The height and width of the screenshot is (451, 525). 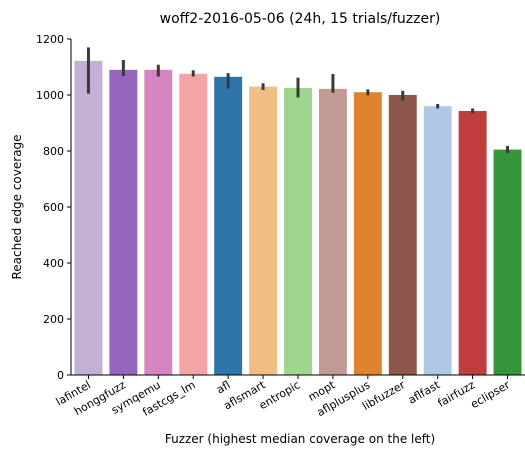 I want to click on bar-lafintel, so click(x=88, y=218).